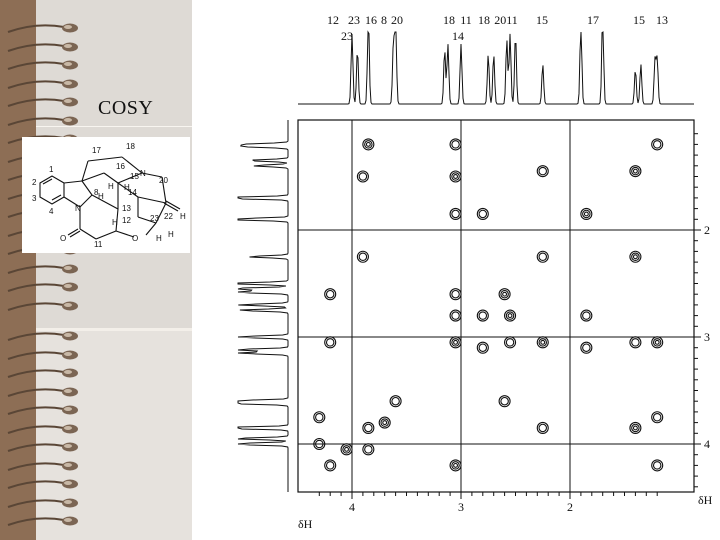 The height and width of the screenshot is (540, 720). What do you see at coordinates (51, 211) in the screenshot?
I see `atom-label: 4` at bounding box center [51, 211].